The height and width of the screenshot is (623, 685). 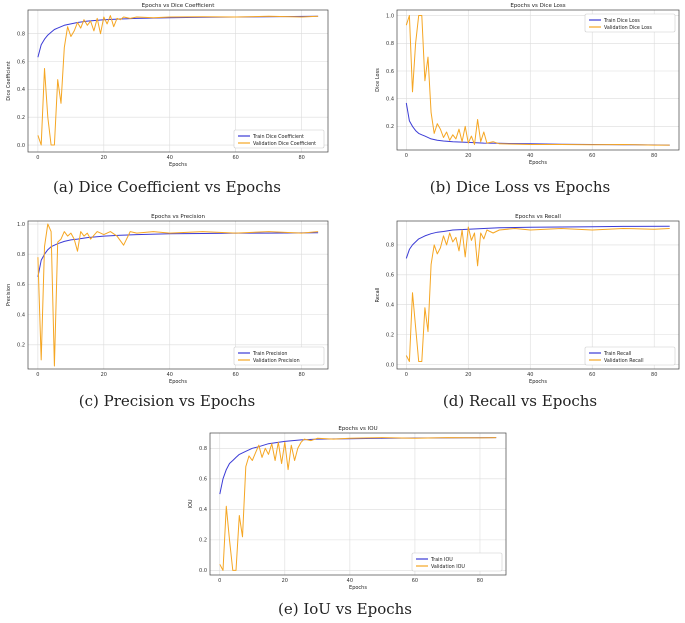 What do you see at coordinates (617, 354) in the screenshot?
I see `legend-entry: Train Recall` at bounding box center [617, 354].